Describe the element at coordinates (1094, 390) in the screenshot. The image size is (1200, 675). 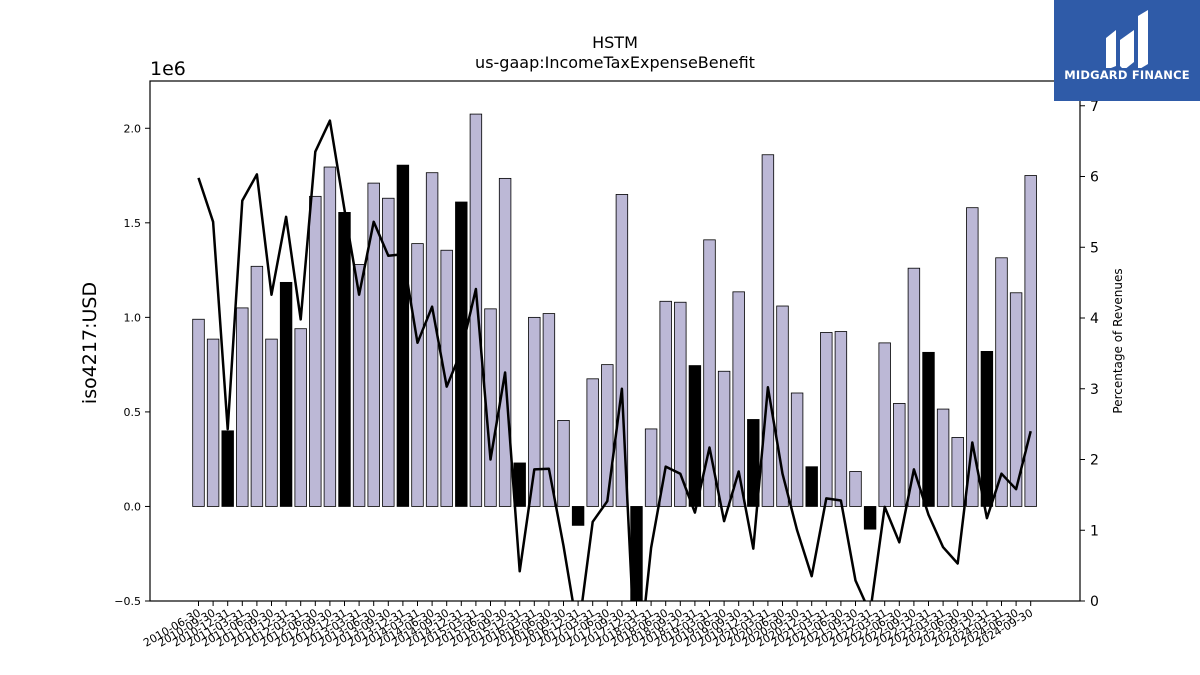
I see `y2-tick-label: 3` at that location.